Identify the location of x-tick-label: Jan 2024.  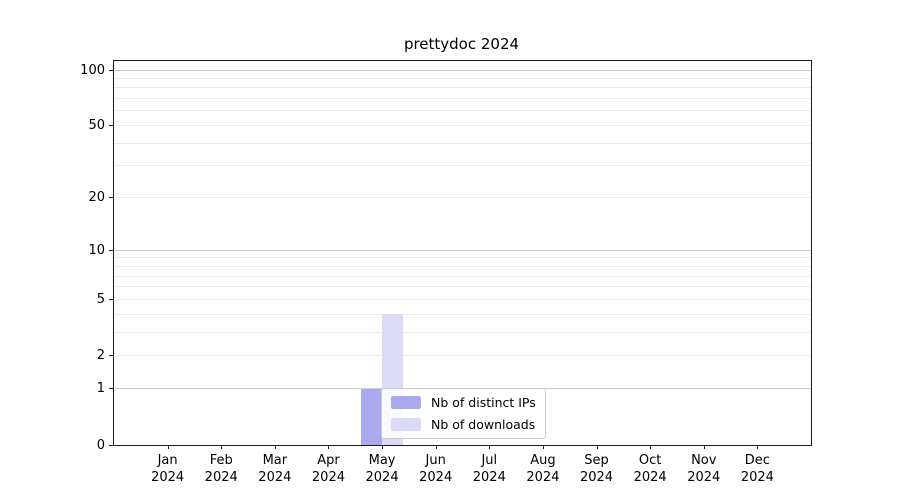
(168, 469).